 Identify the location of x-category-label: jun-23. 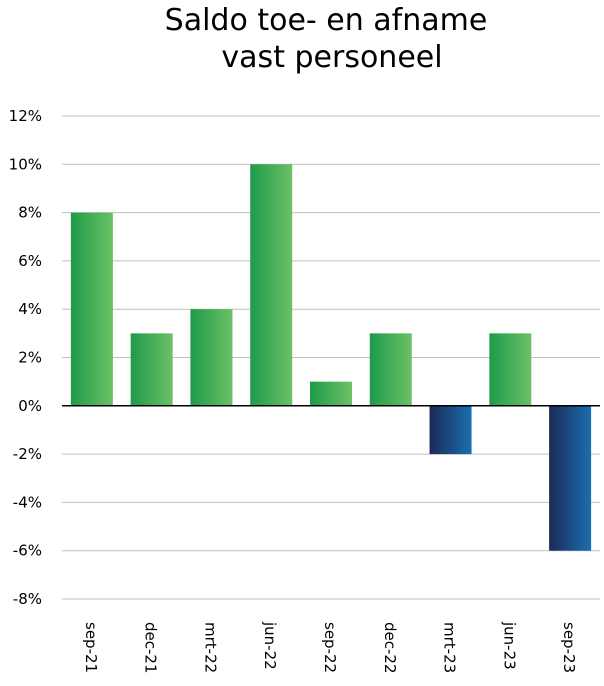
(509, 645).